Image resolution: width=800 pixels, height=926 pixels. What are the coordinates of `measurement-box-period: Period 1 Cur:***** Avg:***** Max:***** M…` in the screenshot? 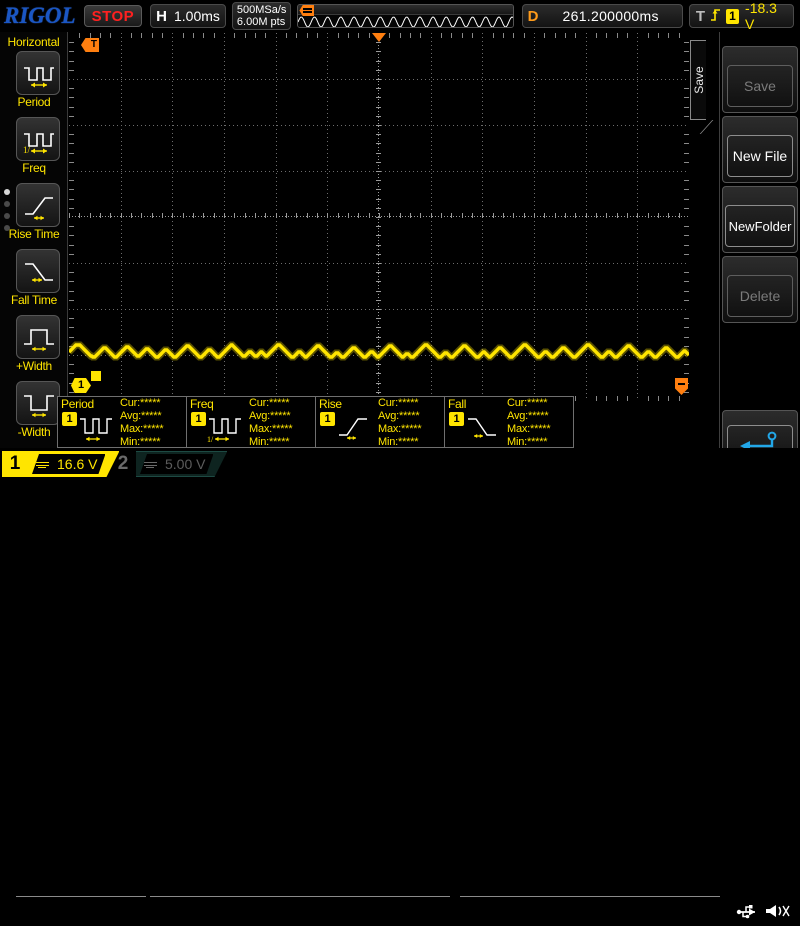 It's located at (122, 422).